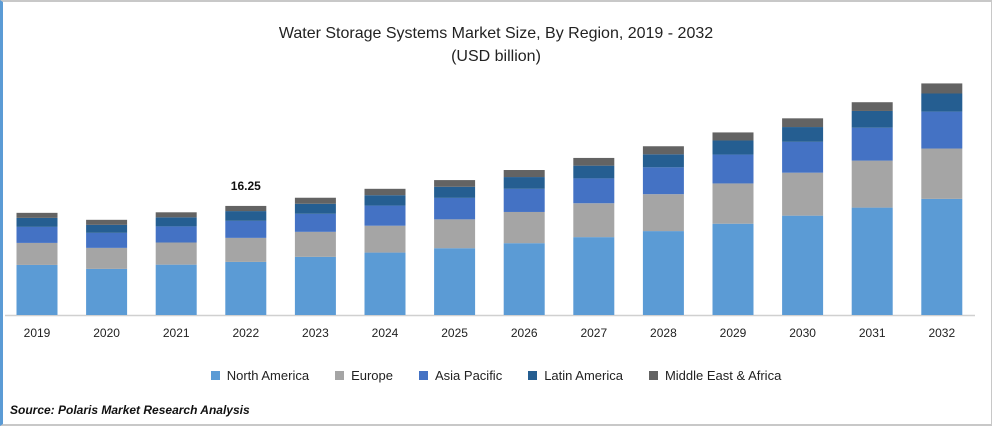 The width and height of the screenshot is (992, 426). I want to click on bar-segment-2030-middle-east-africa, so click(803, 123).